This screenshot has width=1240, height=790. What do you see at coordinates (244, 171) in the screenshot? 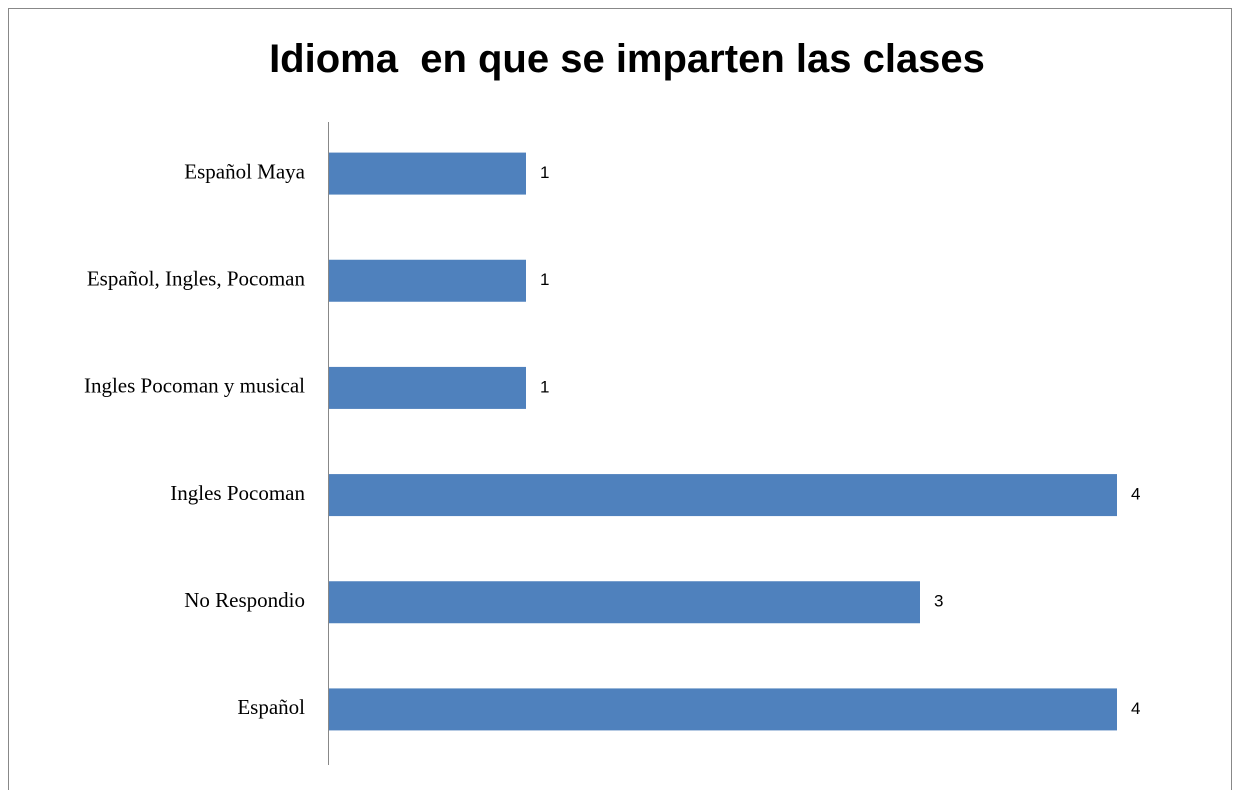
I see `category-label: Español Maya` at bounding box center [244, 171].